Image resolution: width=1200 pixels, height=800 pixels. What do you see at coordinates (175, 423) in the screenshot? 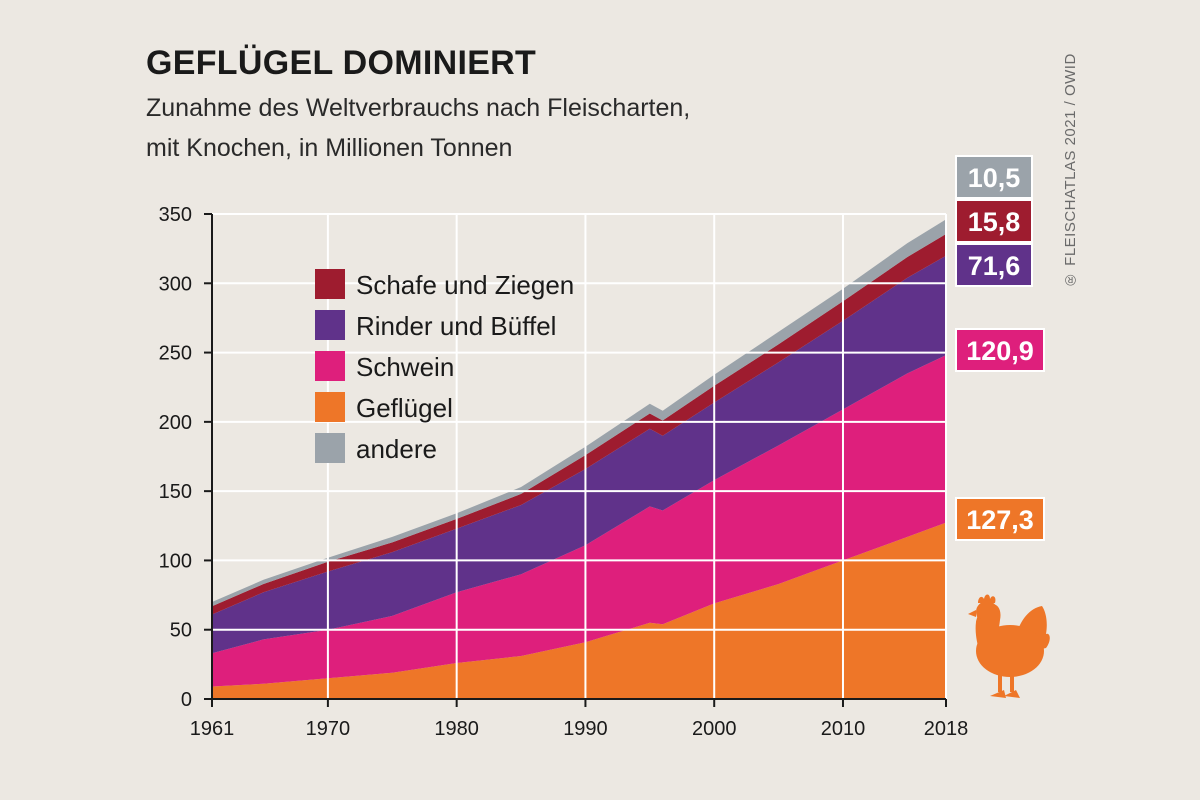
I see `y-tick-label: 200` at bounding box center [175, 423].